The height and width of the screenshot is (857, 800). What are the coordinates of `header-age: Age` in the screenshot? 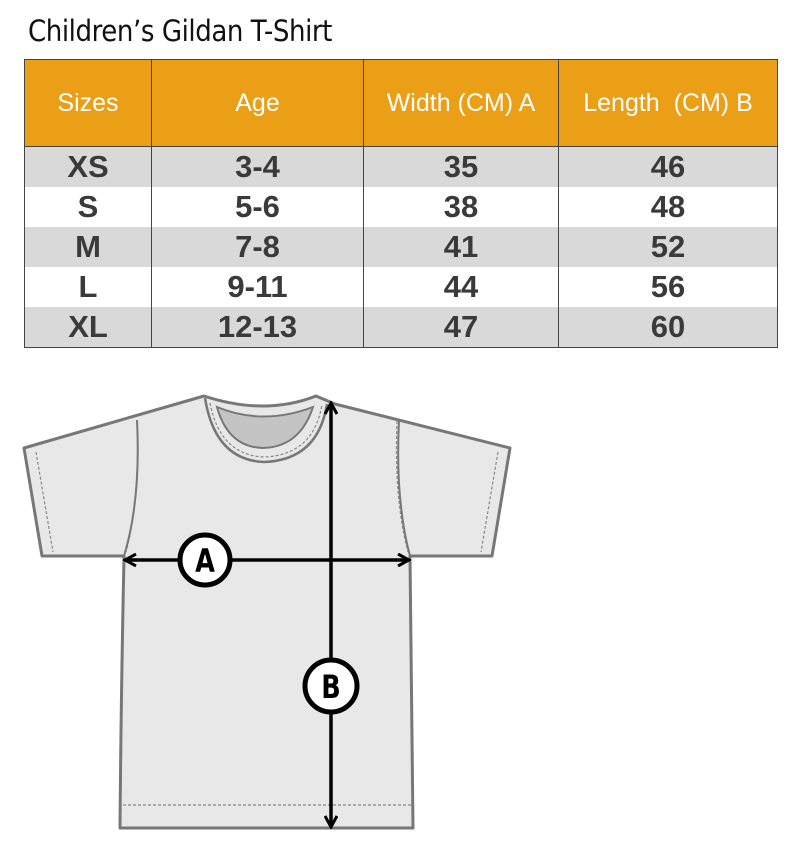 It's located at (257, 103).